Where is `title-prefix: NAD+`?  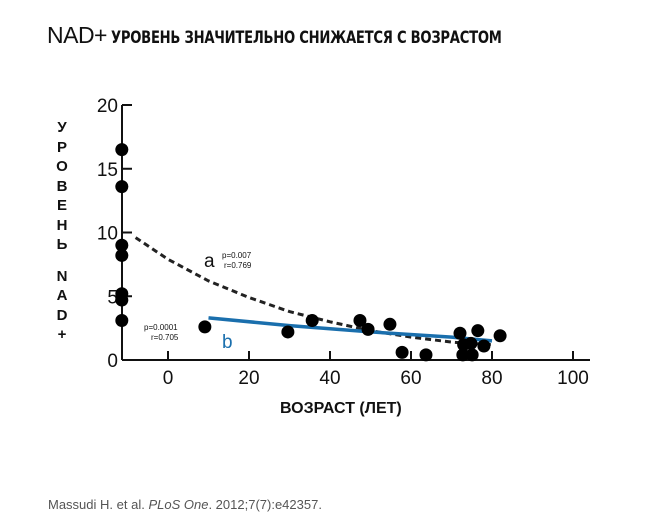
title-prefix: NAD+ is located at coordinates (77, 35).